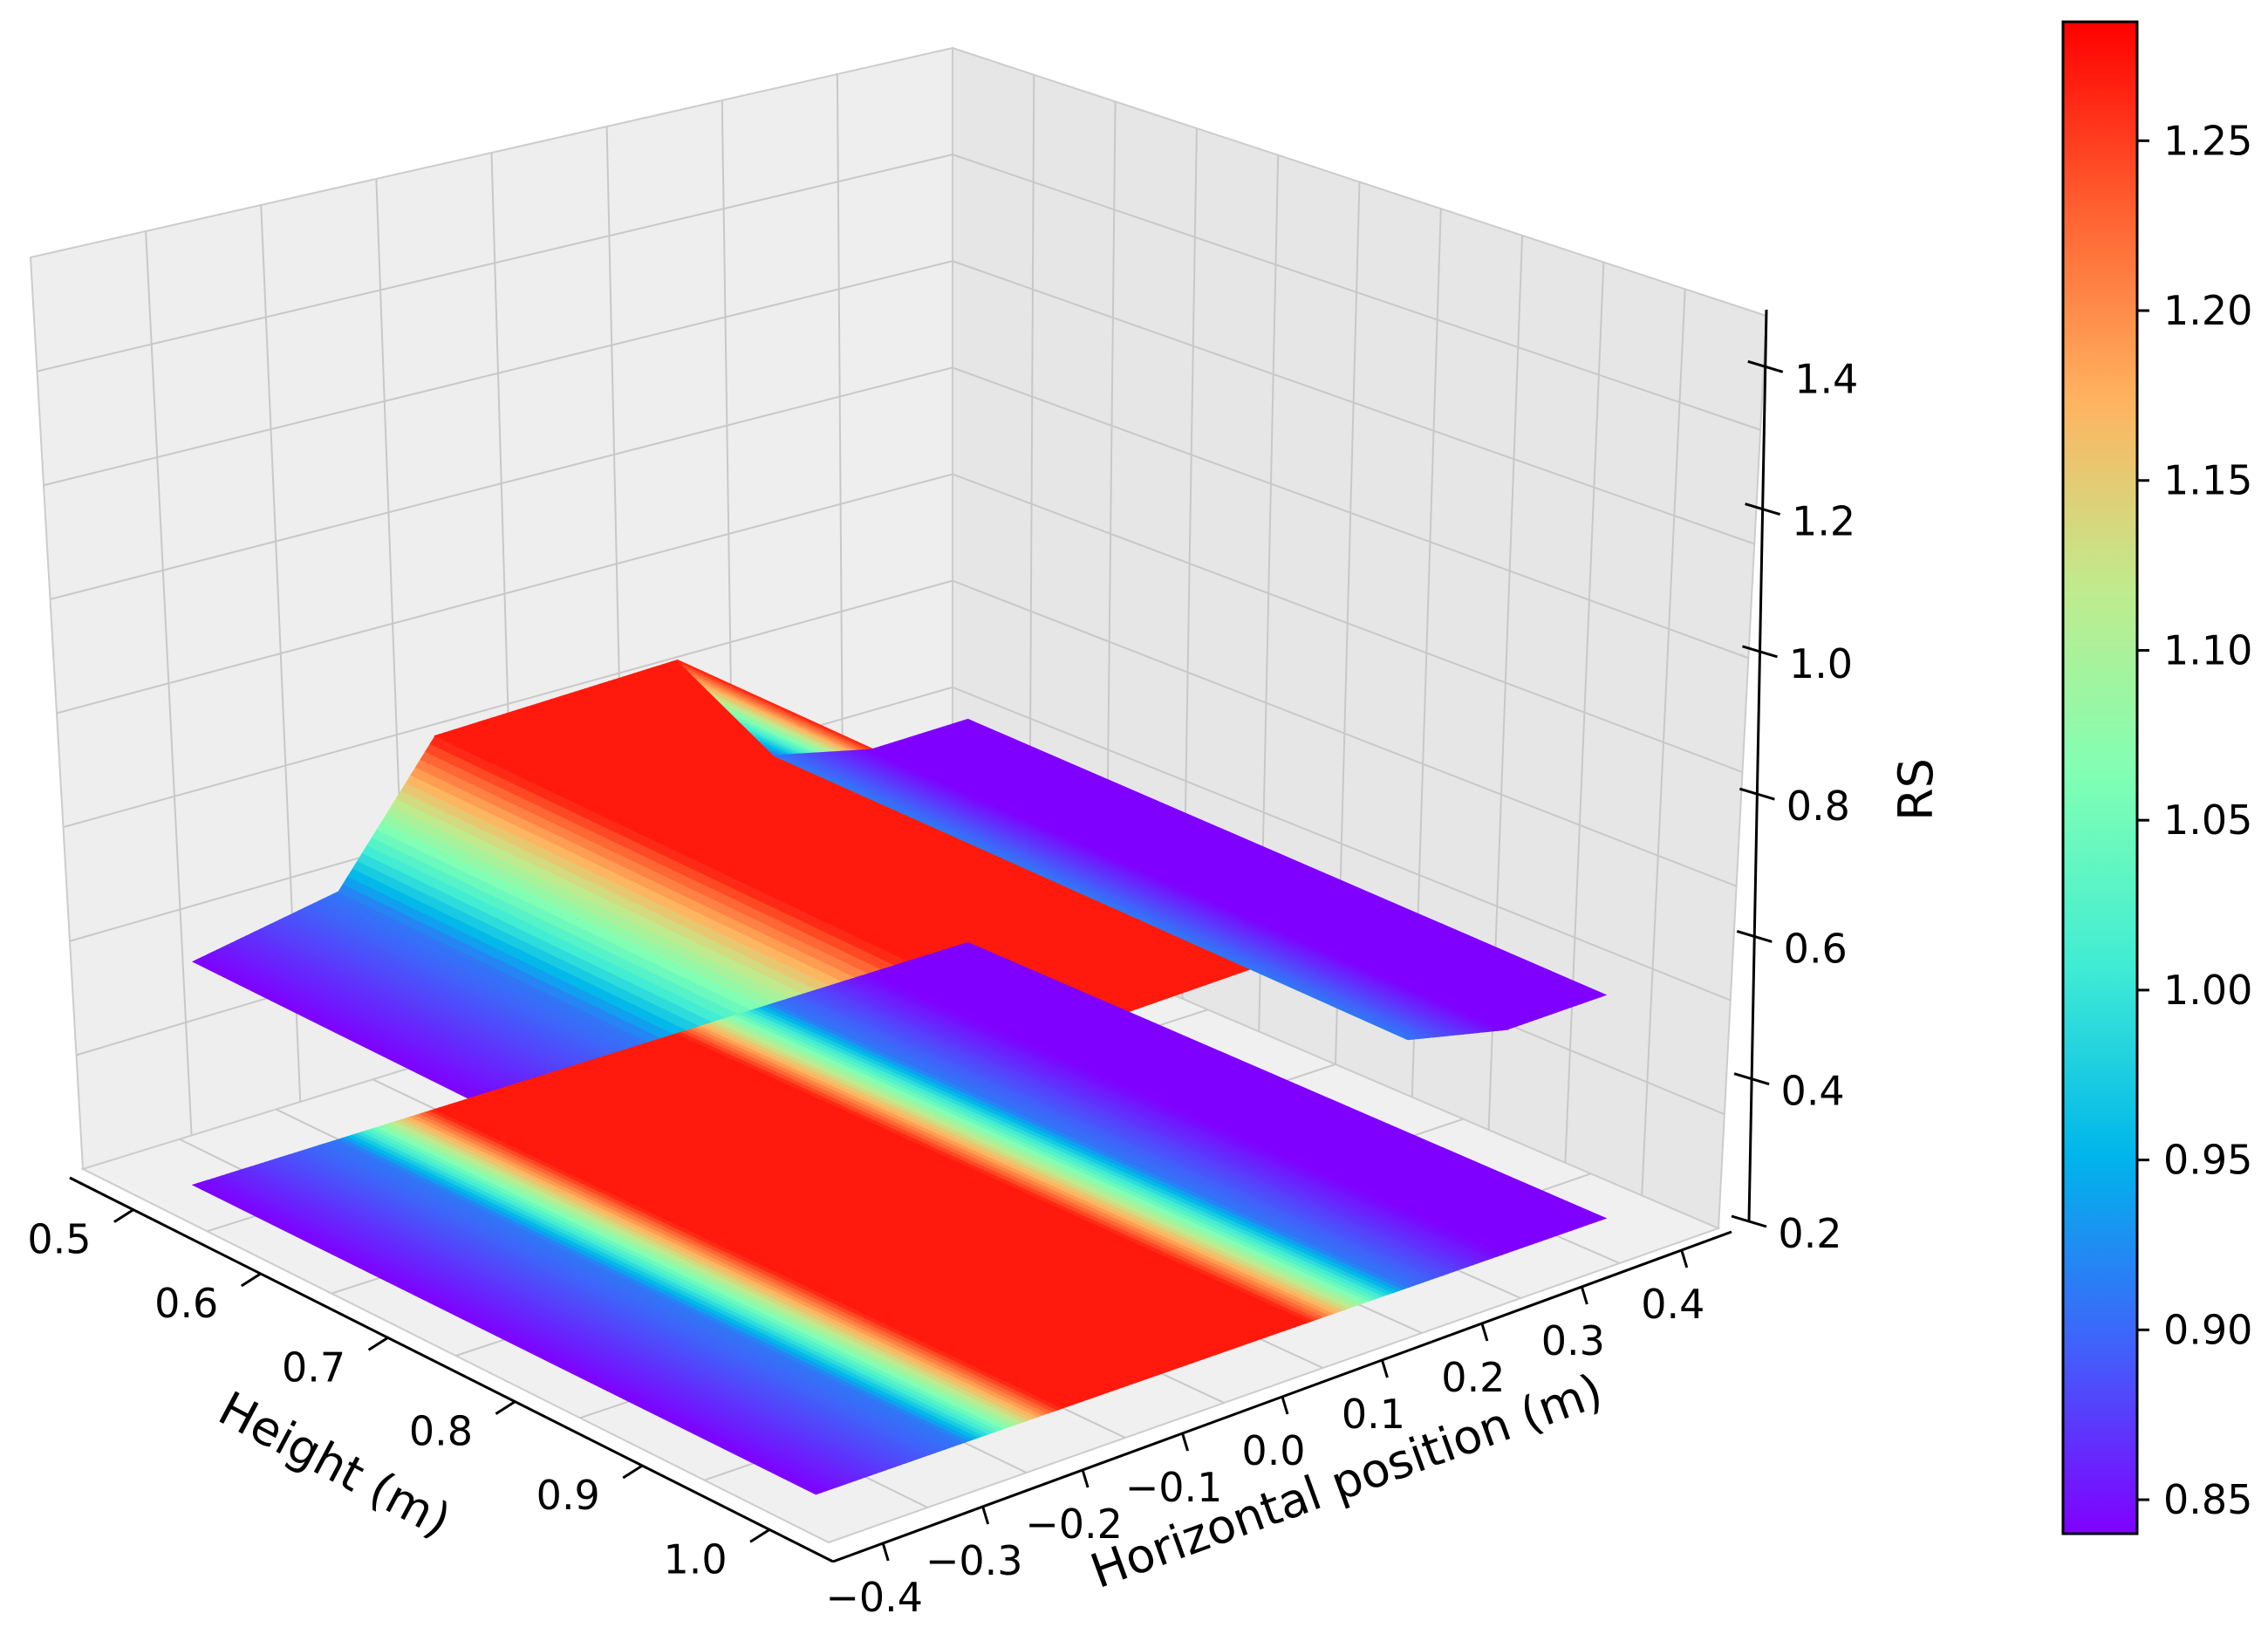 The width and height of the screenshot is (2268, 1641). I want to click on contour-strip, so click(1284, 1081).